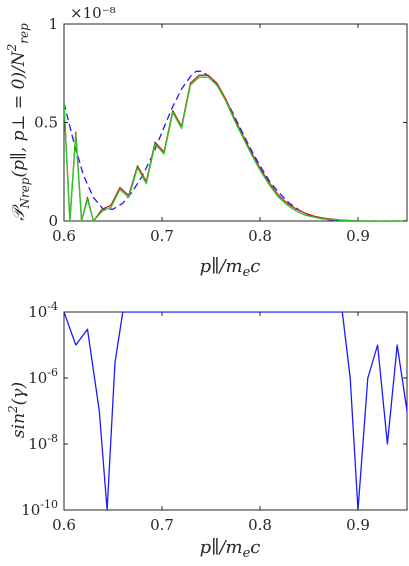  I want to click on bottom-x-tick-label: 0.6, so click(64, 525).